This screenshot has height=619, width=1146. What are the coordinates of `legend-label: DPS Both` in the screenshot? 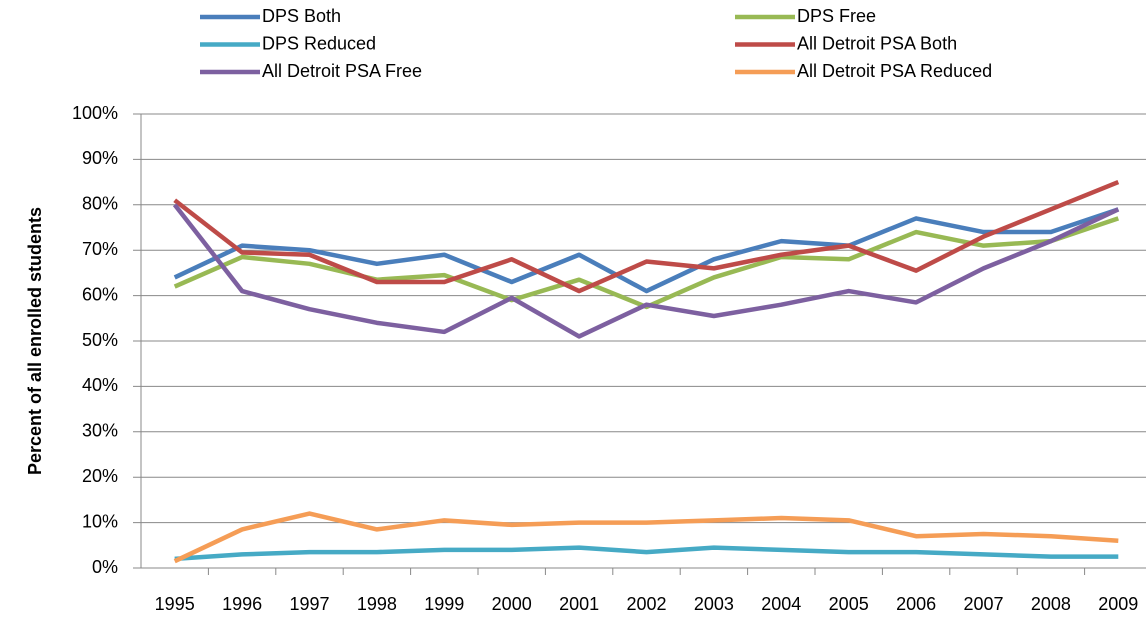 It's located at (301, 16).